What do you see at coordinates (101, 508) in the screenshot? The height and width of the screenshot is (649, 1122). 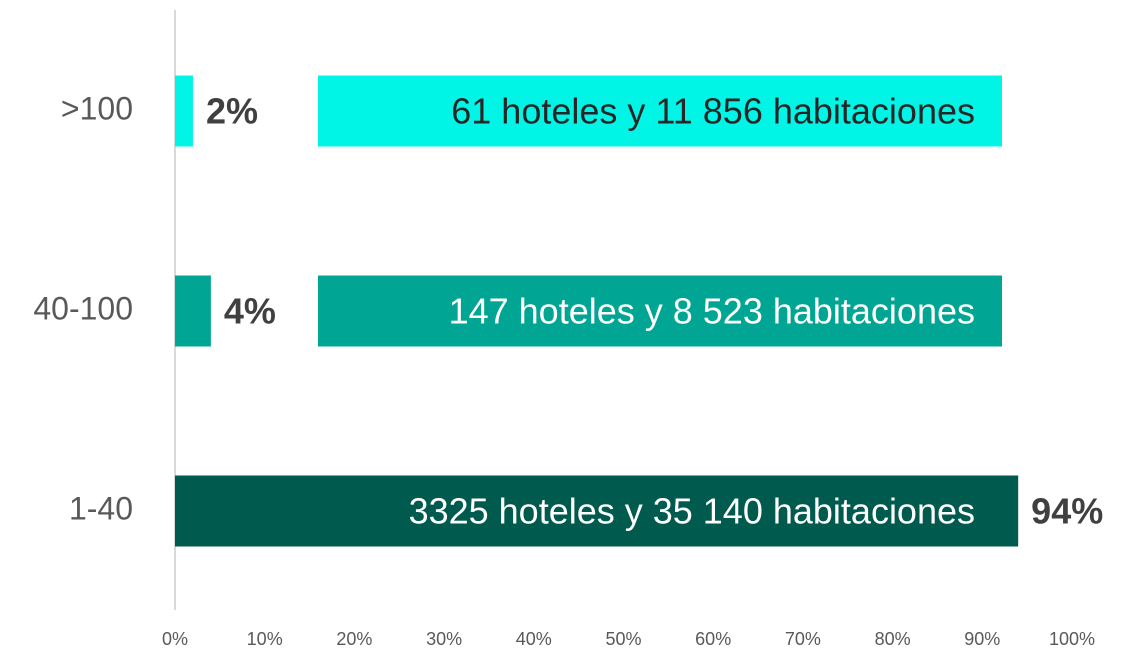 I see `y-tick-label: 1-40` at bounding box center [101, 508].